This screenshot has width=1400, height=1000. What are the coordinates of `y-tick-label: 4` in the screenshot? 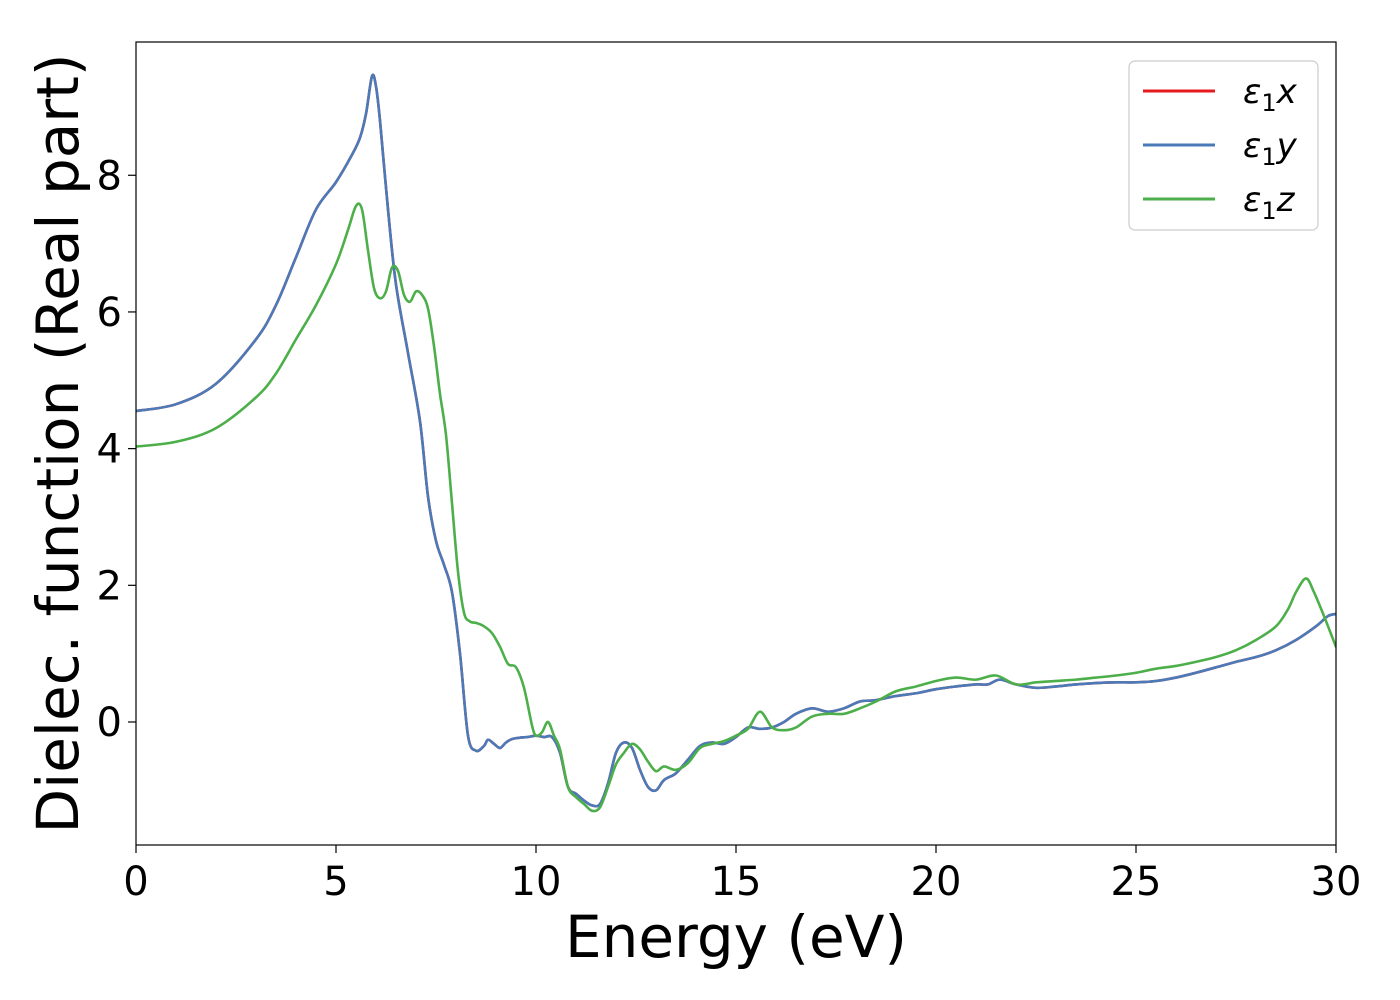 It's located at (109, 450).